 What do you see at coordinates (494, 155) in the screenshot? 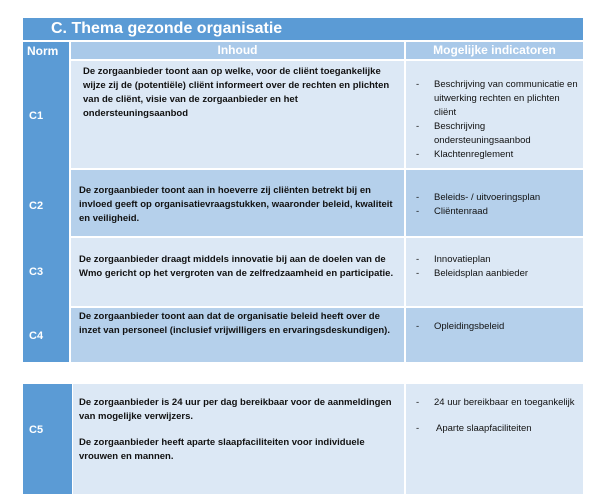
I see `indicator-item: Klachtenreglement` at bounding box center [494, 155].